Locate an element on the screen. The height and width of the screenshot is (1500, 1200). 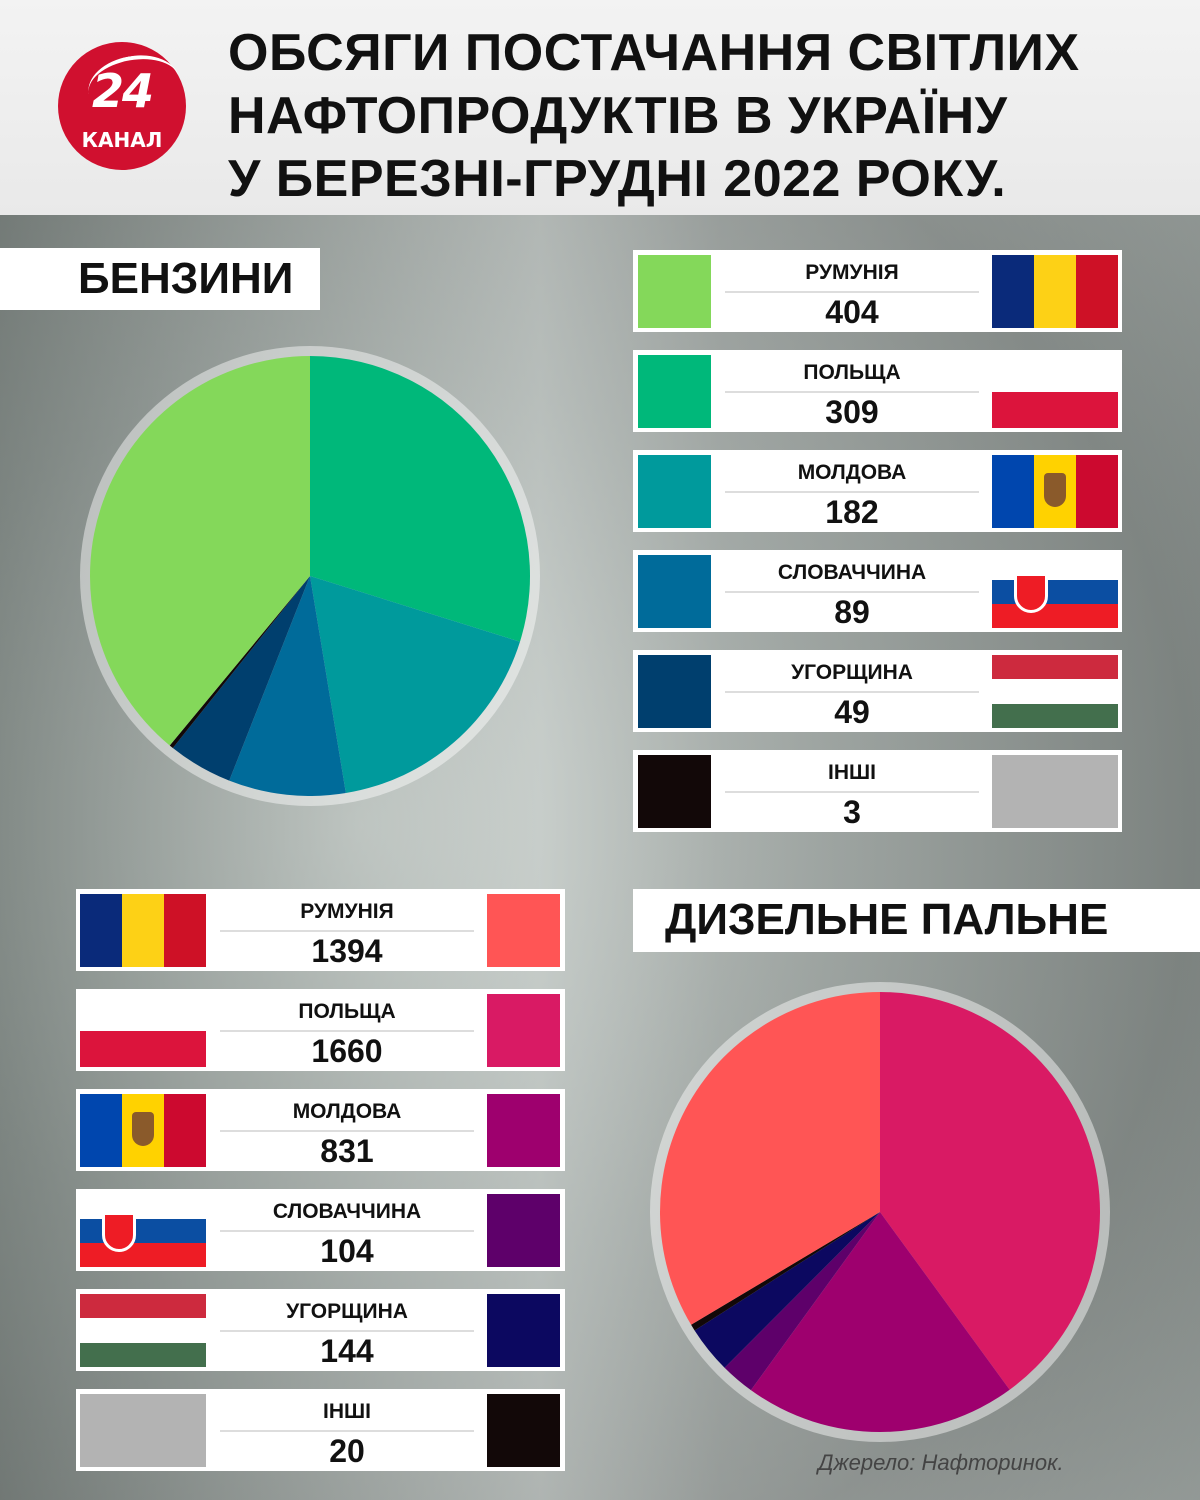
section-title-diesel: ДИЗЕЛЬНЕ ПАЛЬНЕ is located at coordinates (916, 920).